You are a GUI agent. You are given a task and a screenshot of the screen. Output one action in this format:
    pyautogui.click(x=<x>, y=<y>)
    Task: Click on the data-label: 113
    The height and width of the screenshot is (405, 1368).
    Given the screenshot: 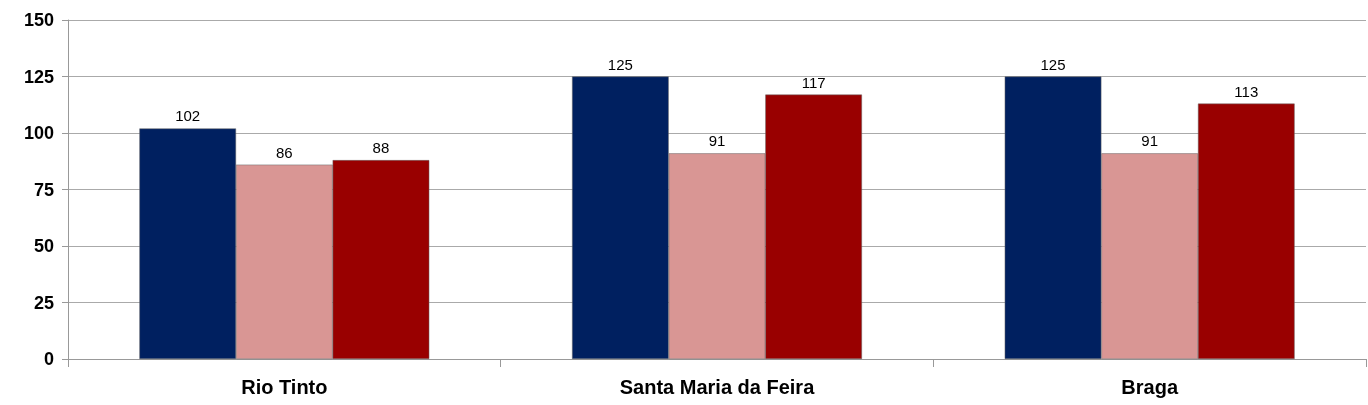 What is the action you would take?
    pyautogui.click(x=1246, y=91)
    